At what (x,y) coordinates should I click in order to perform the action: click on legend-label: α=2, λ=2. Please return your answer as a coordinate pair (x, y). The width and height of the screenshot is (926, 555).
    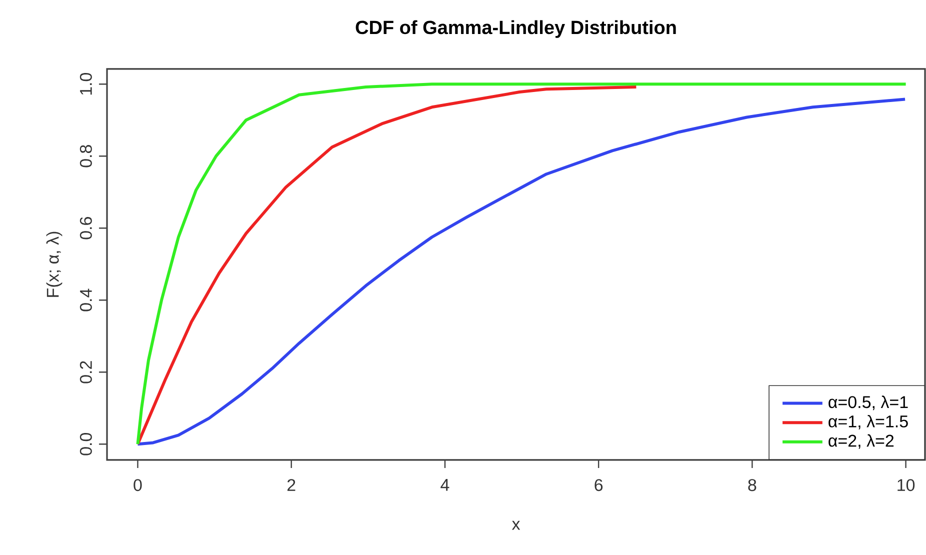
    Looking at the image, I should click on (861, 441).